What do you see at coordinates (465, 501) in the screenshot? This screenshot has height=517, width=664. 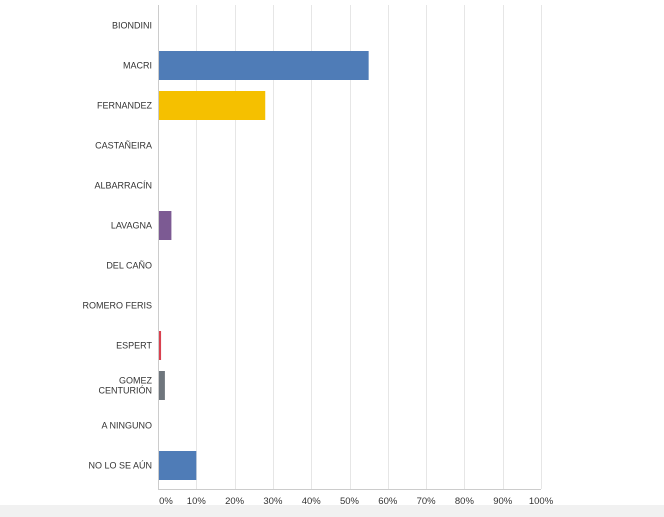 I see `x-tick-label: 80%` at bounding box center [465, 501].